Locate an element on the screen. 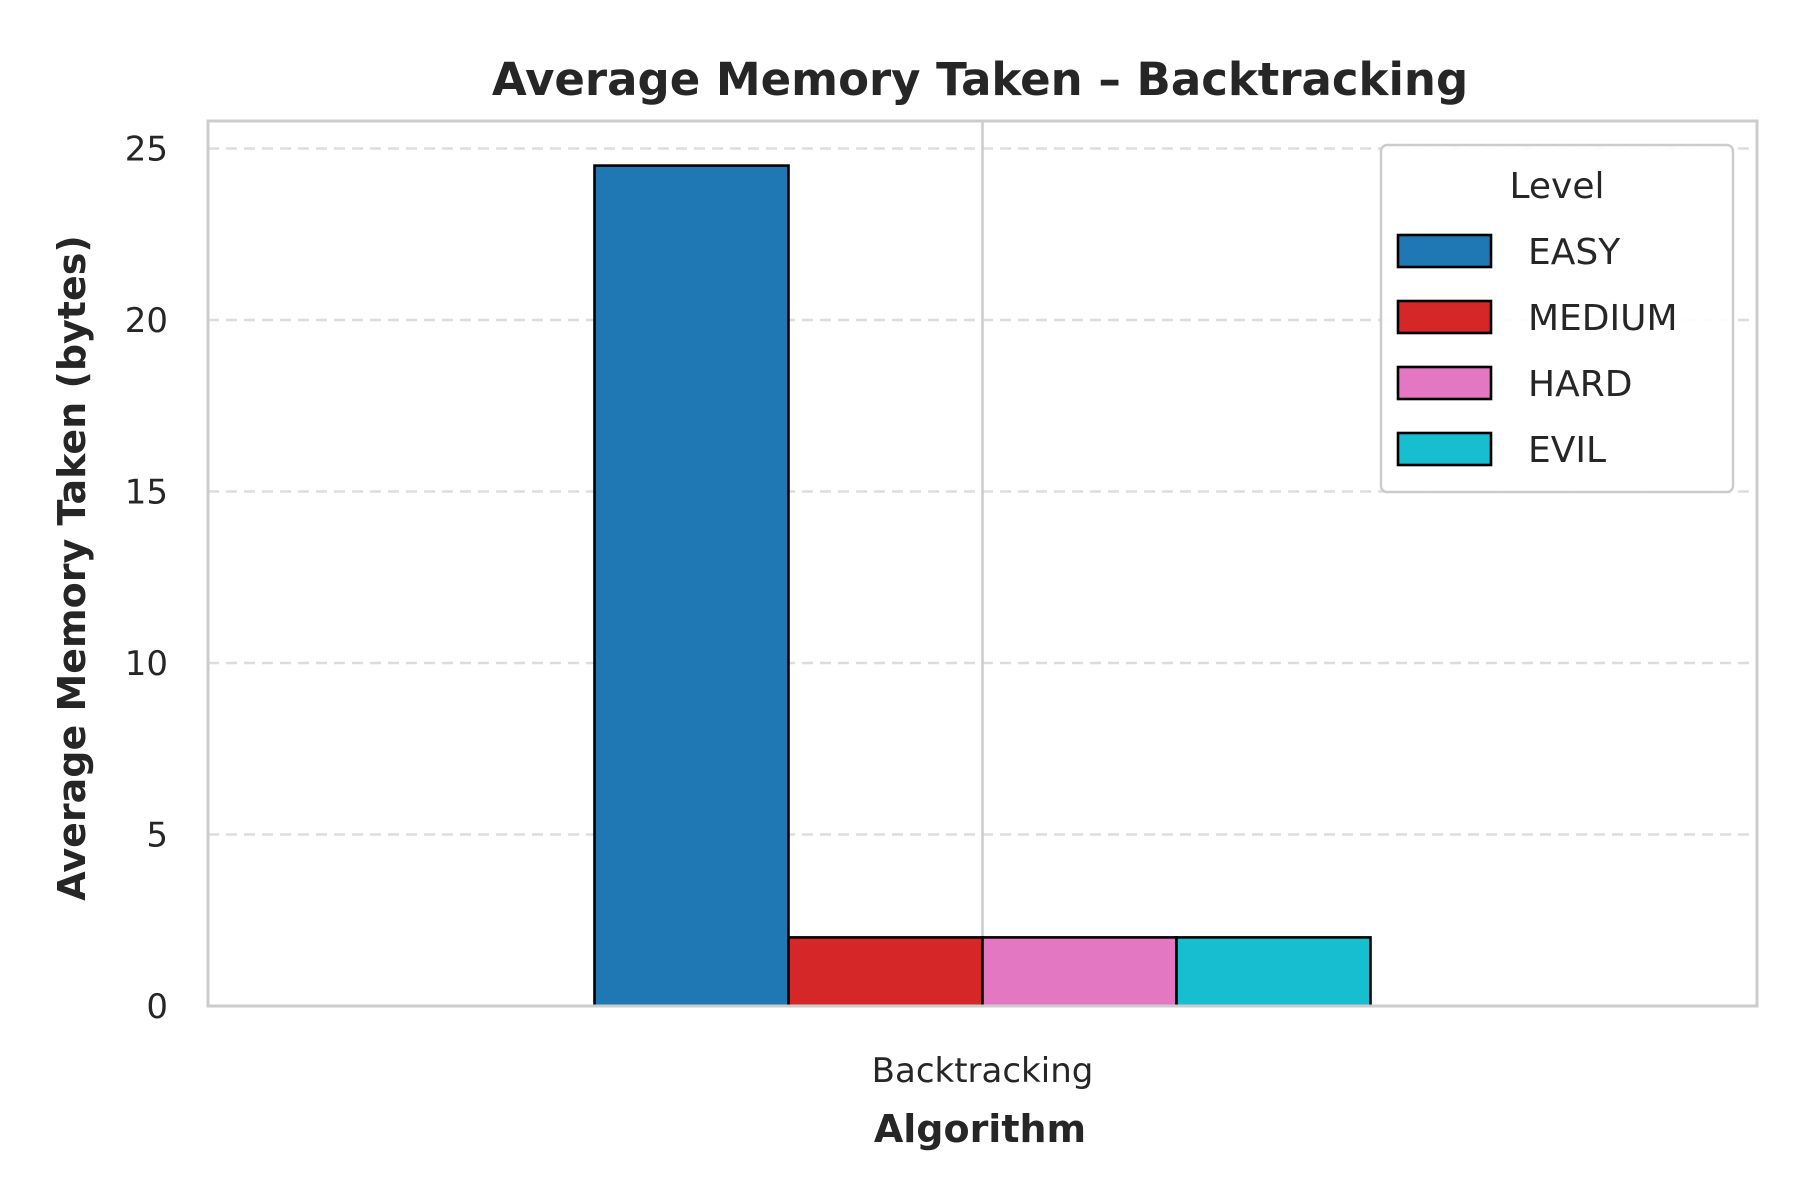  x-tick-label: Backtracking is located at coordinates (983, 1071).